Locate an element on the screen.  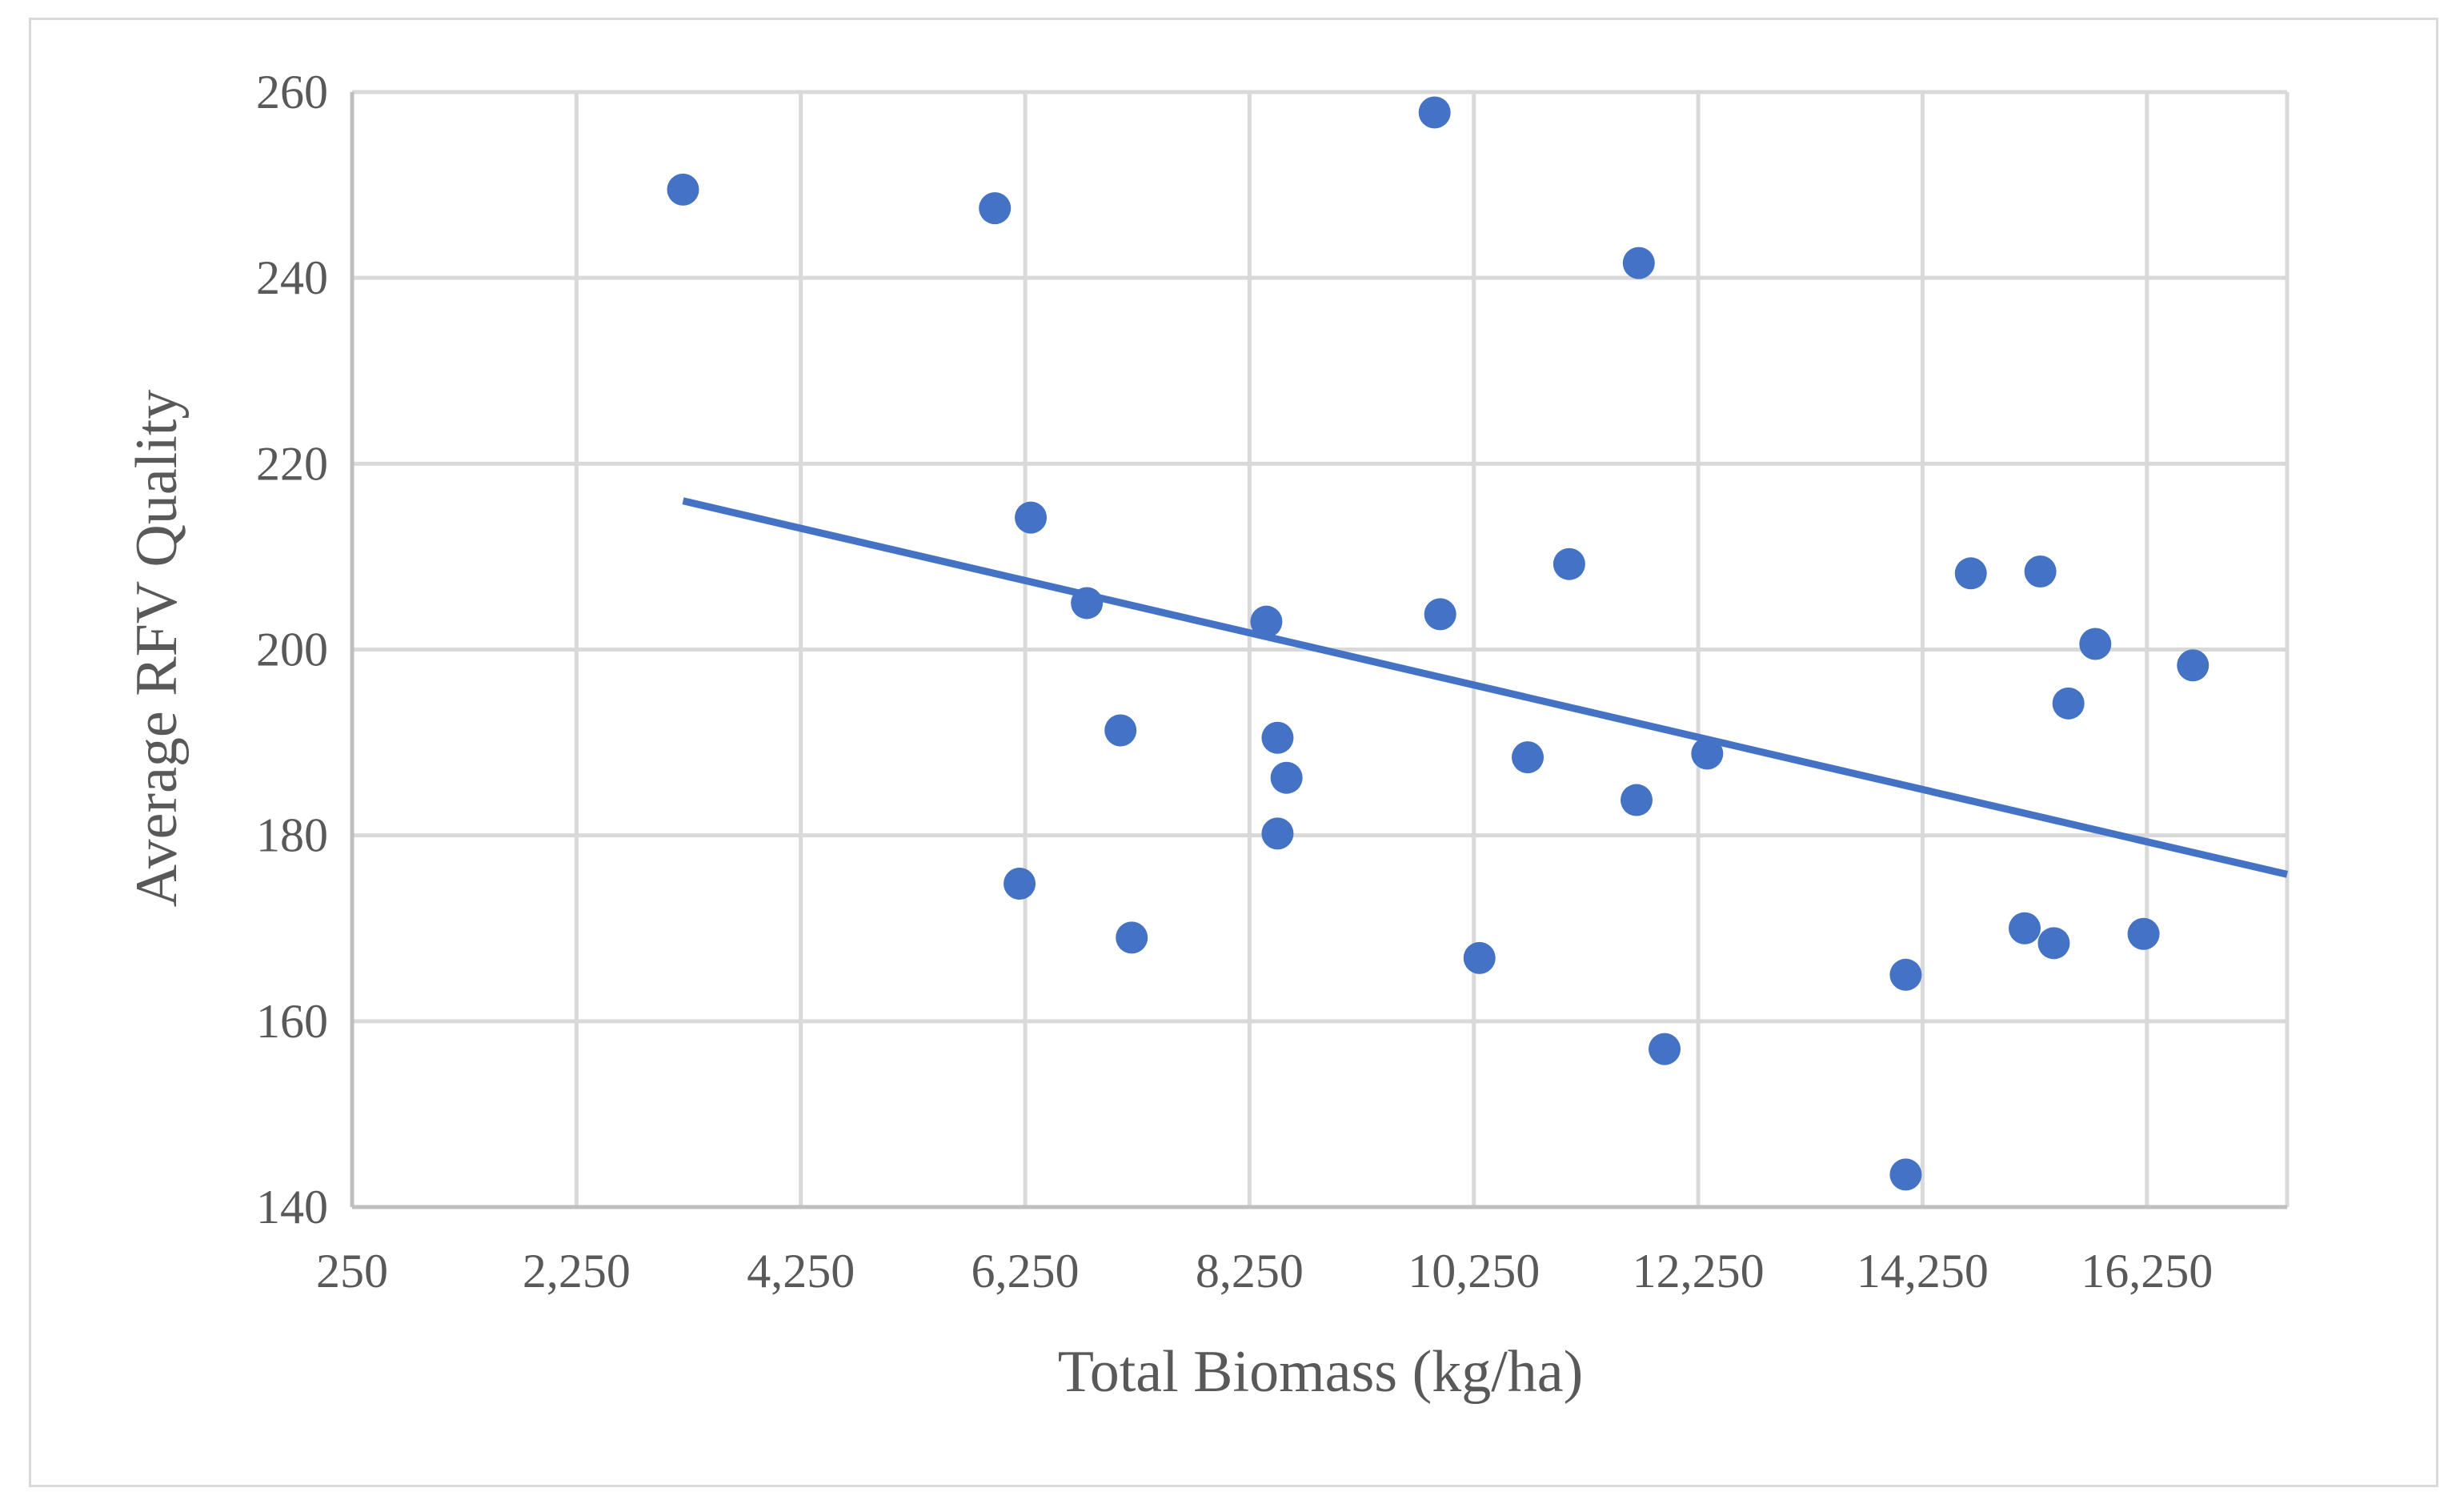
y-tick-label: 180 is located at coordinates (292, 836).